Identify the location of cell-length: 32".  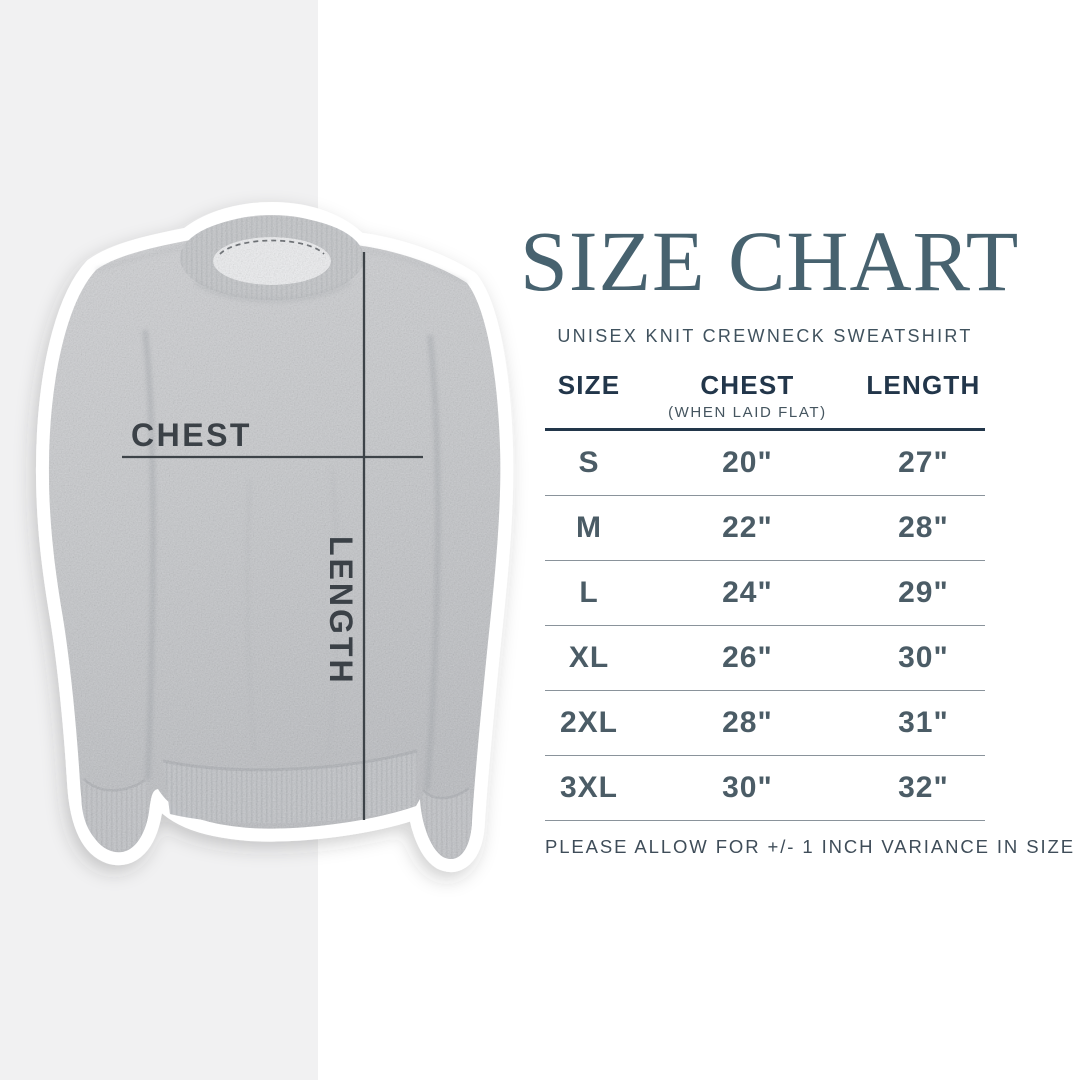
(923, 787).